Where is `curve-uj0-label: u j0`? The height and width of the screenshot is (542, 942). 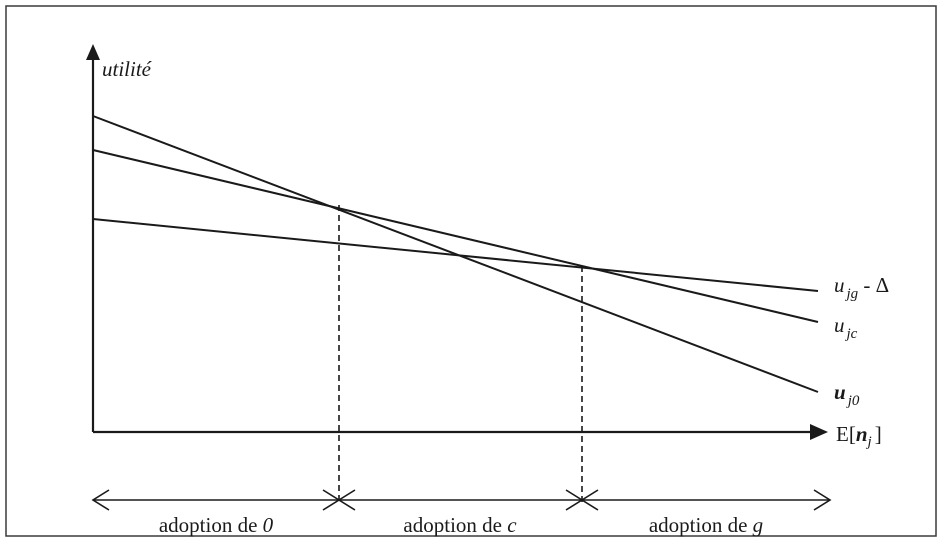 curve-uj0-label: u j0 is located at coordinates (847, 394).